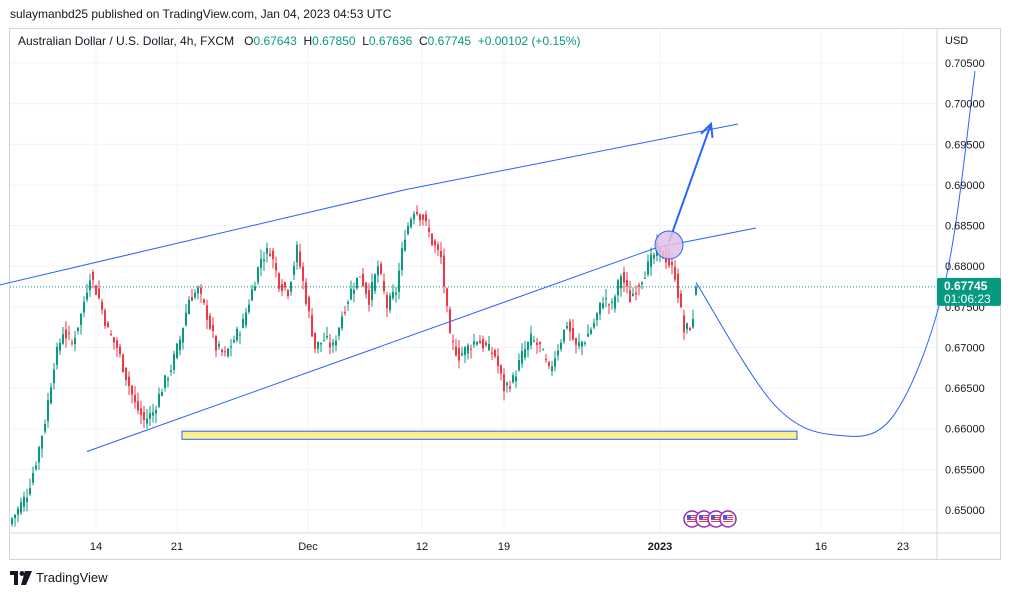  Describe the element at coordinates (965, 227) in the screenshot. I see `price-tick-label: 0.68500` at that location.